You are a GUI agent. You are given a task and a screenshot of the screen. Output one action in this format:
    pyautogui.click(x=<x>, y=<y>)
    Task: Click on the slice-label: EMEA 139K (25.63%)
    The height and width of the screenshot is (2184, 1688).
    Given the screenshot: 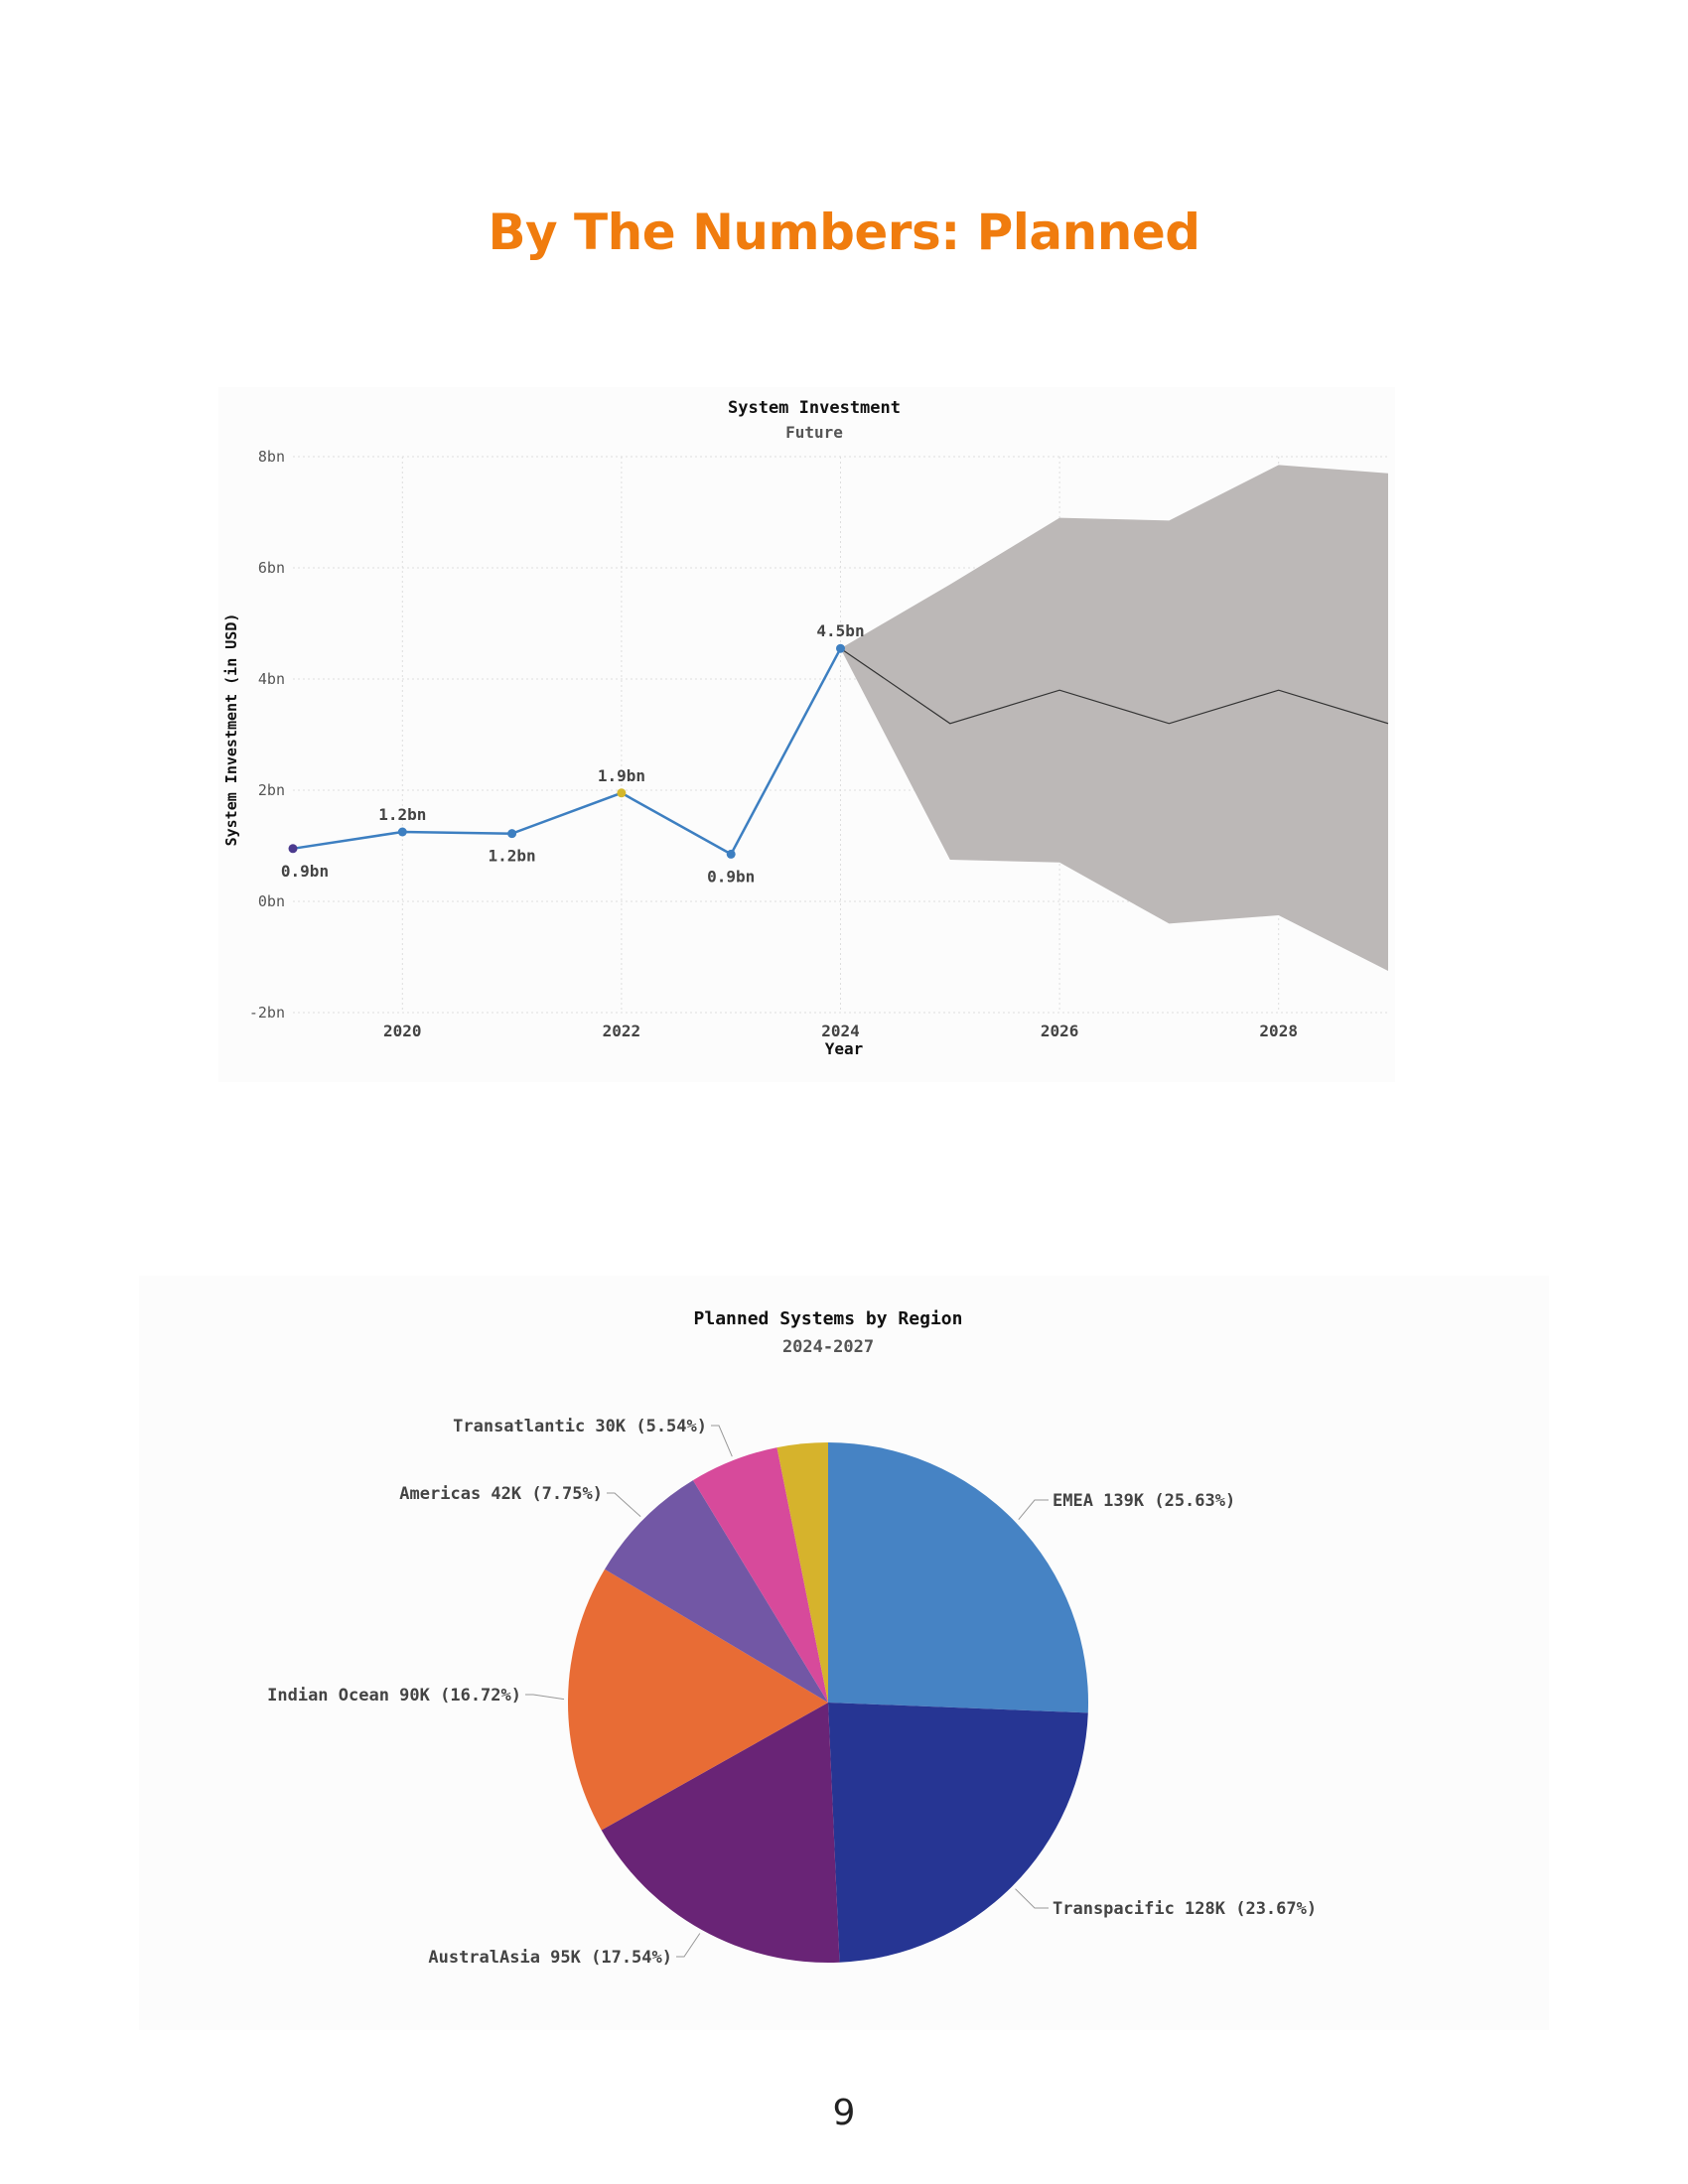 What is the action you would take?
    pyautogui.click(x=1144, y=1501)
    